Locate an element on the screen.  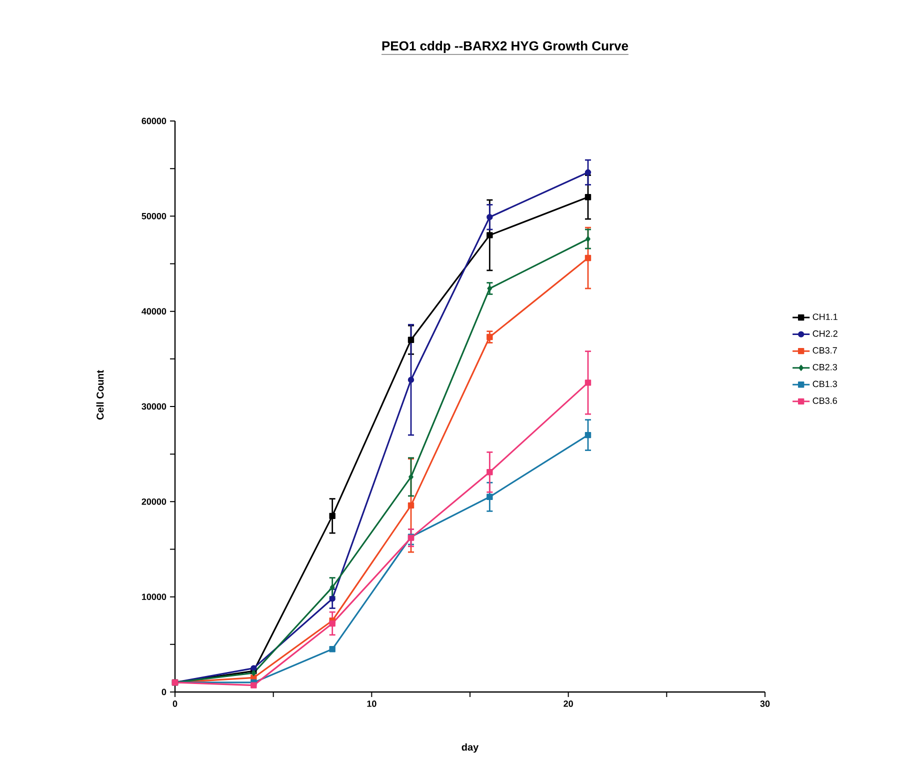
x-tick-label: 30 is located at coordinates (765, 703).